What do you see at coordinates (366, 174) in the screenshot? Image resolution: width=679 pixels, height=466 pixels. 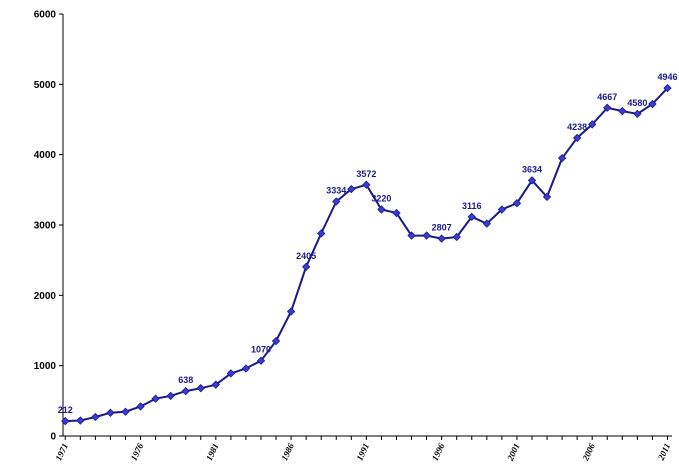 I see `data-label: 3572` at bounding box center [366, 174].